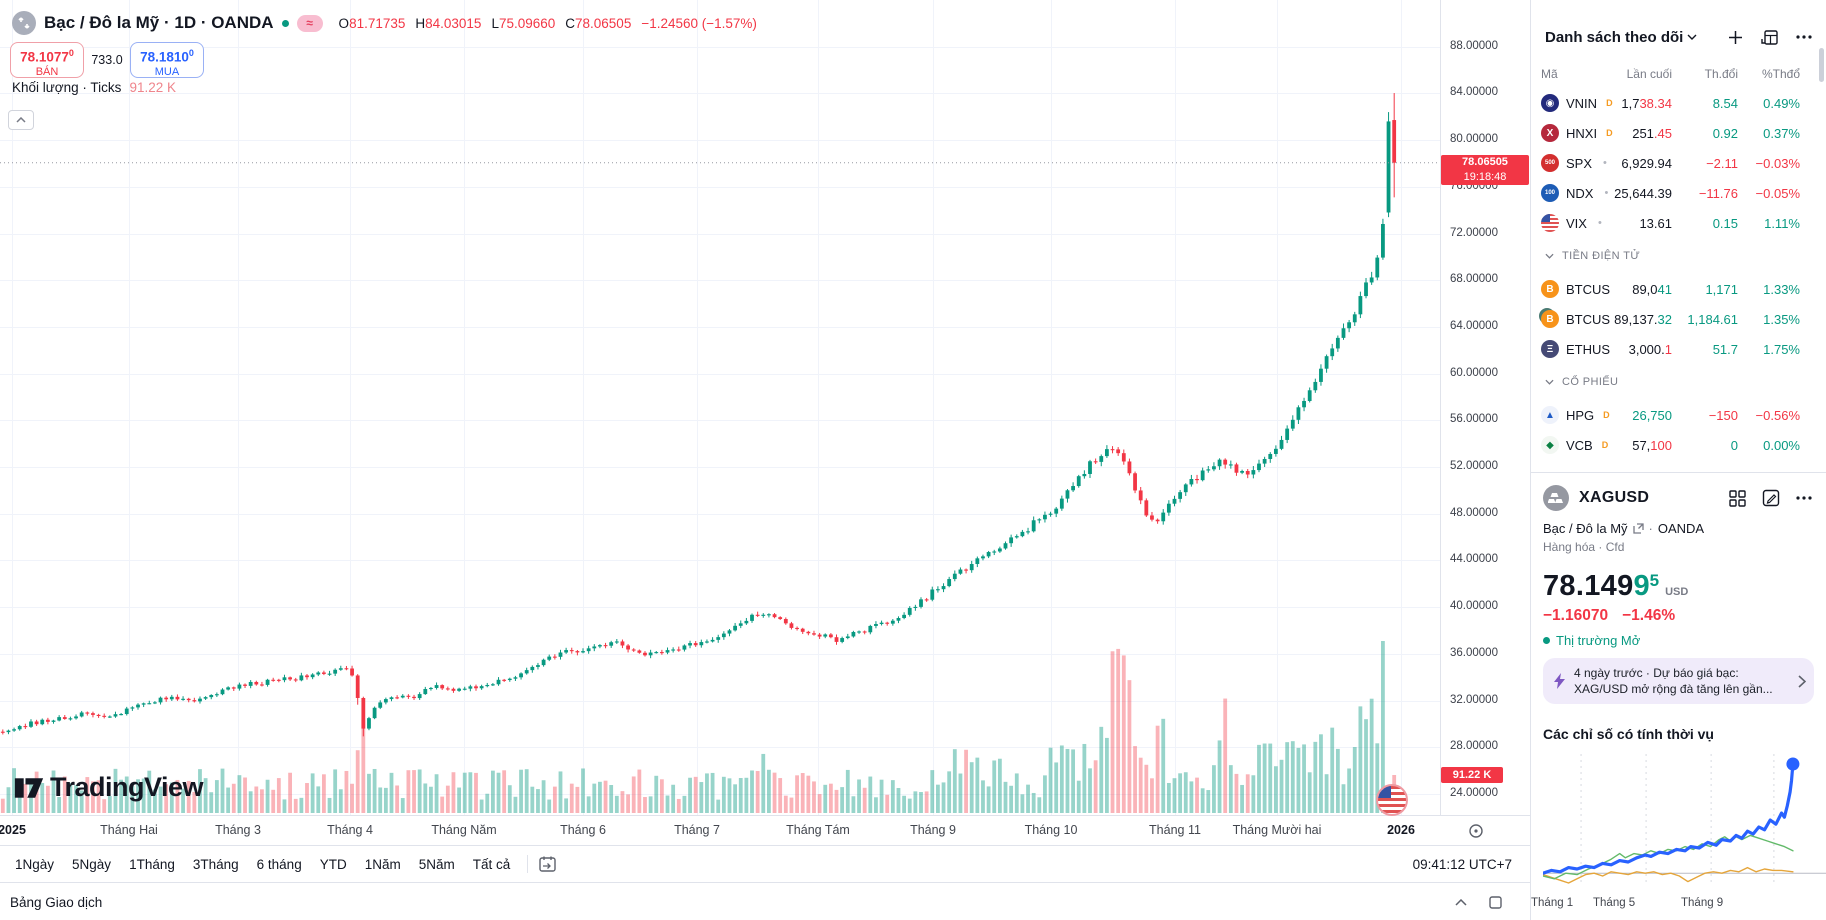  I want to click on range-button-5ngày: 5Ngày, so click(92, 864).